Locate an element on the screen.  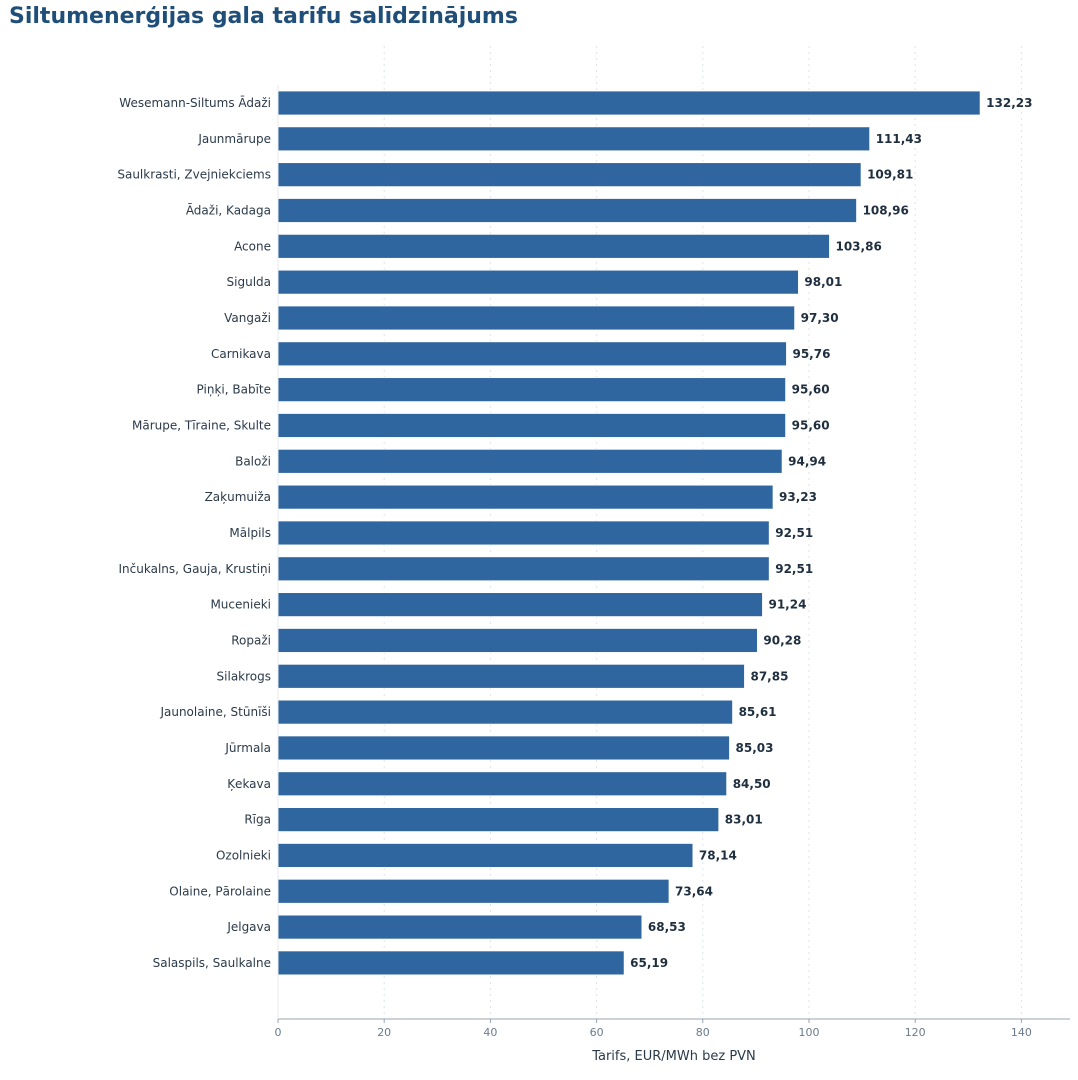
value-label: 85,61 is located at coordinates (758, 712).